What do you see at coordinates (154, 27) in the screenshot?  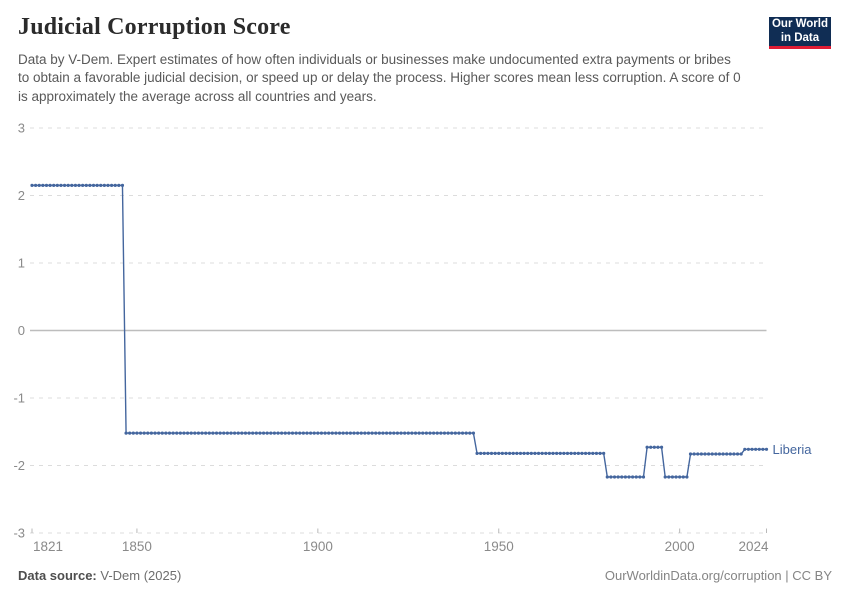 I see `page-title: Judicial Corruption Score` at bounding box center [154, 27].